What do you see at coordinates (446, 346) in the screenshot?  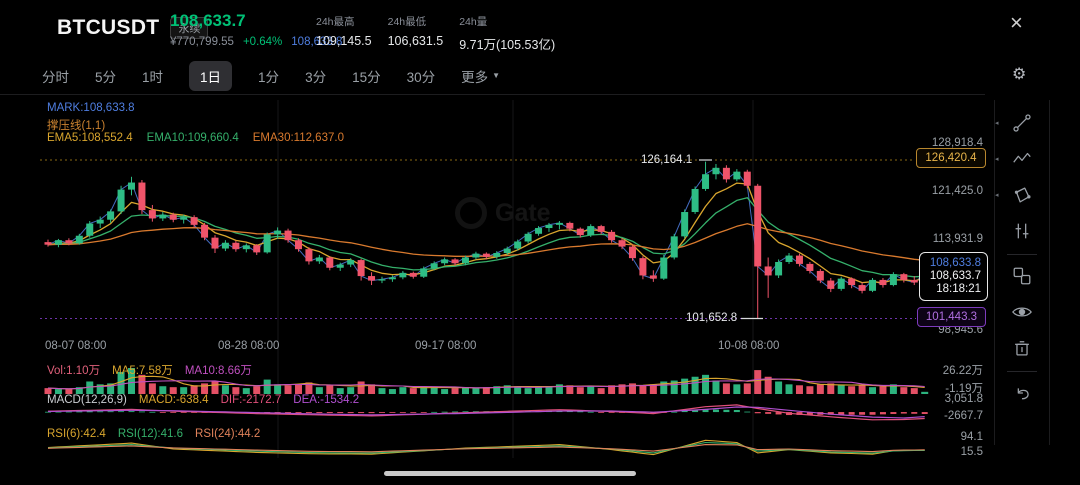 I see `time-axis-label: 09-17 08:00` at bounding box center [446, 346].